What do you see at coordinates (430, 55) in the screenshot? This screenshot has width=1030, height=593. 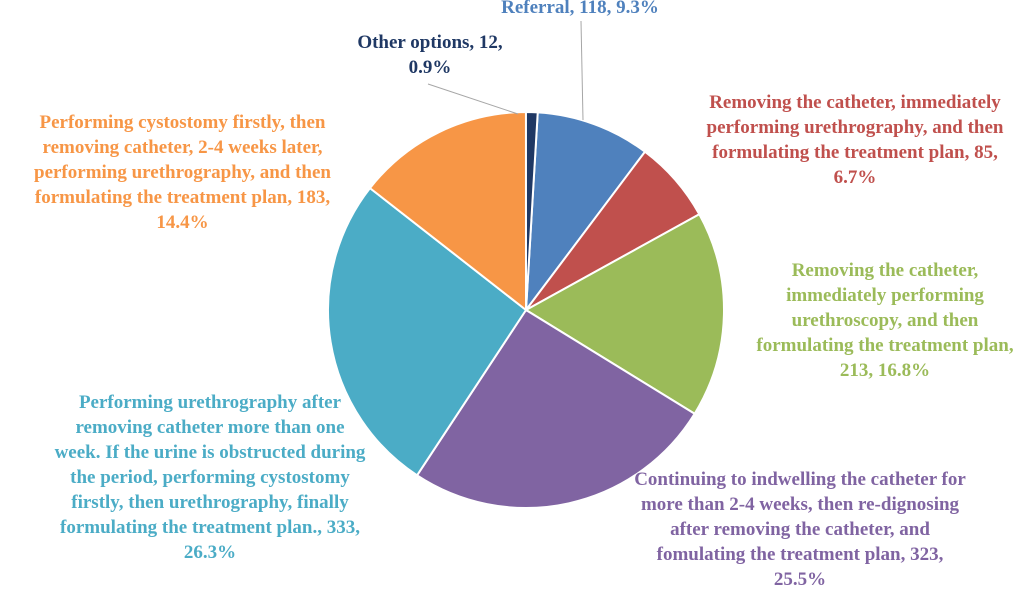 I see `label-other-options: Other options, 12, 0.9%` at bounding box center [430, 55].